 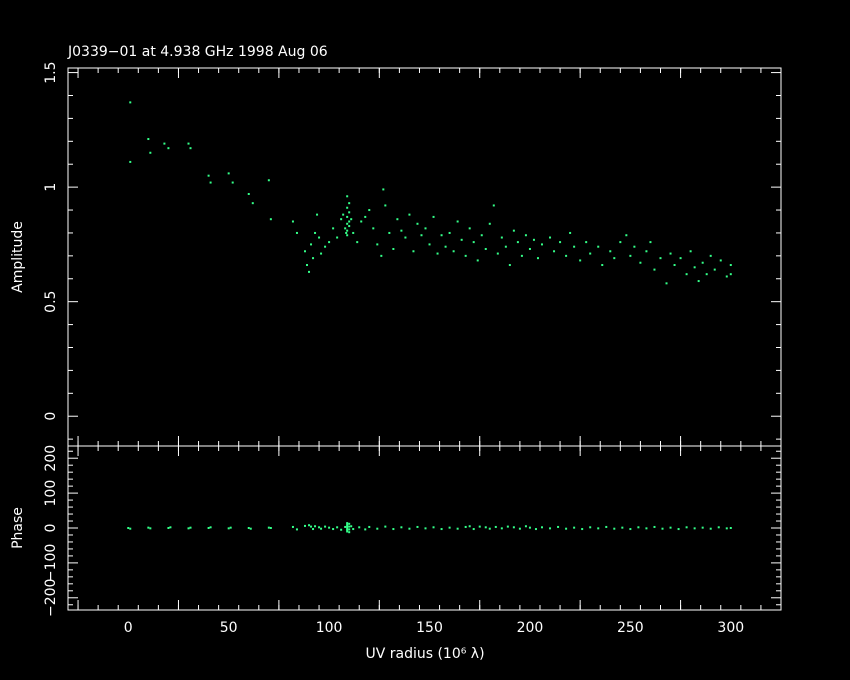 What do you see at coordinates (51, 72) in the screenshot?
I see `amp-ytick-label: 1.5` at bounding box center [51, 72].